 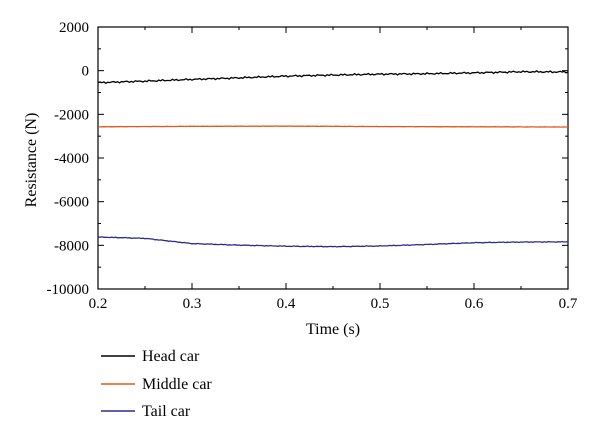 What do you see at coordinates (71, 246) in the screenshot?
I see `y-tick-label: -8000` at bounding box center [71, 246].